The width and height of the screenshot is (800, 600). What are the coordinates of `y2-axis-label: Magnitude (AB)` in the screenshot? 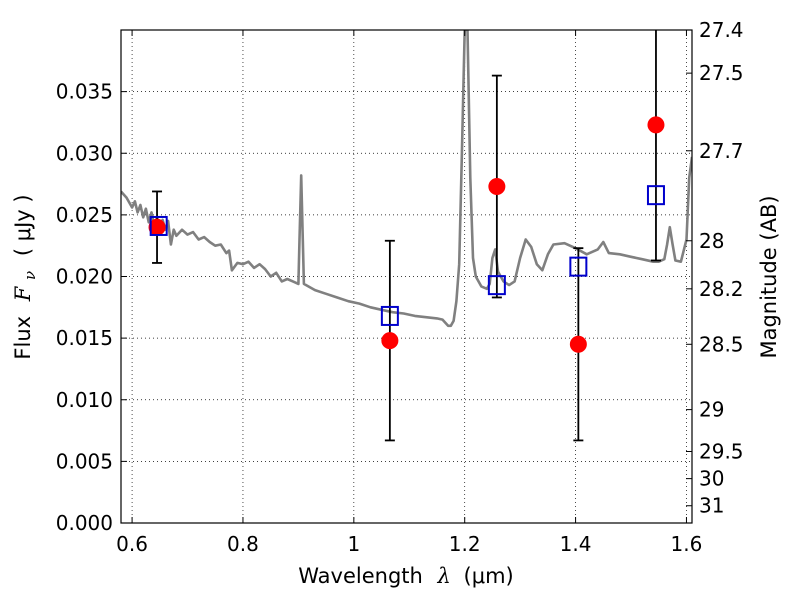 It's located at (769, 276).